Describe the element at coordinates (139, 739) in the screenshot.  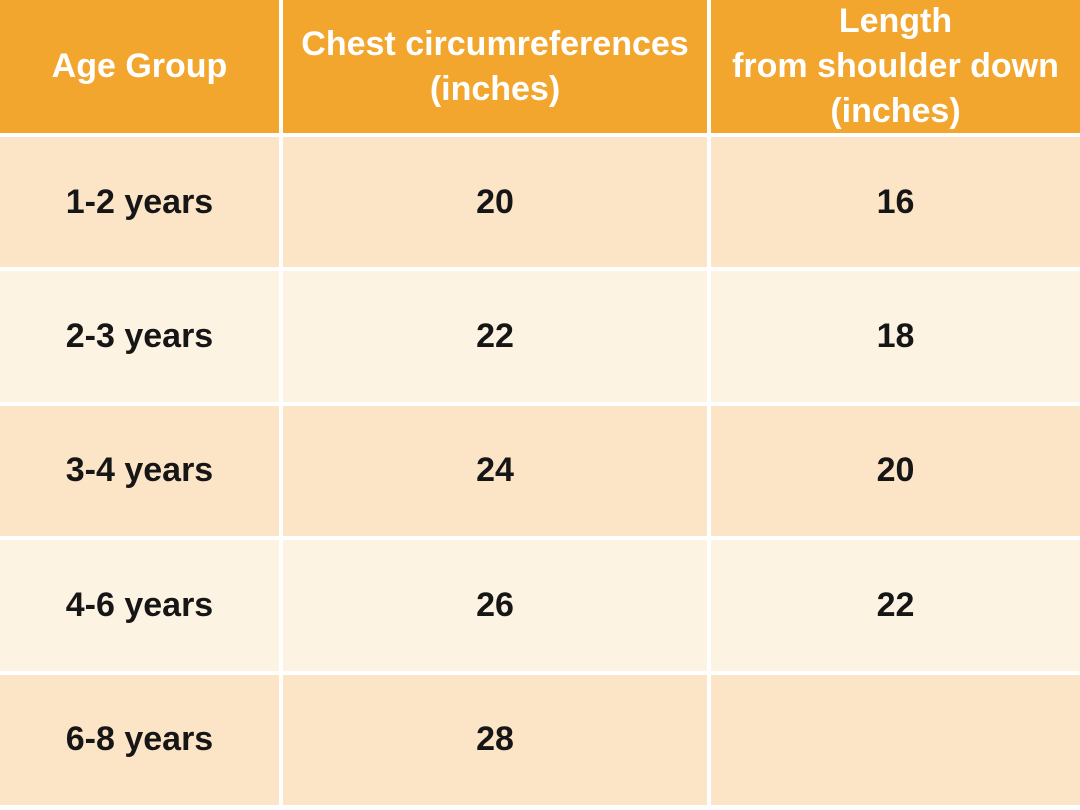
I see `age-group-cell: 6-8 years` at that location.